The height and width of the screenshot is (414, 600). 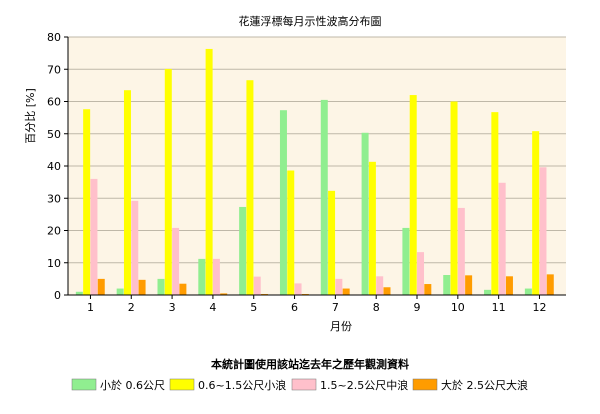 I want to click on legend-label: 大於 2.5公尺大浪, so click(x=484, y=385).